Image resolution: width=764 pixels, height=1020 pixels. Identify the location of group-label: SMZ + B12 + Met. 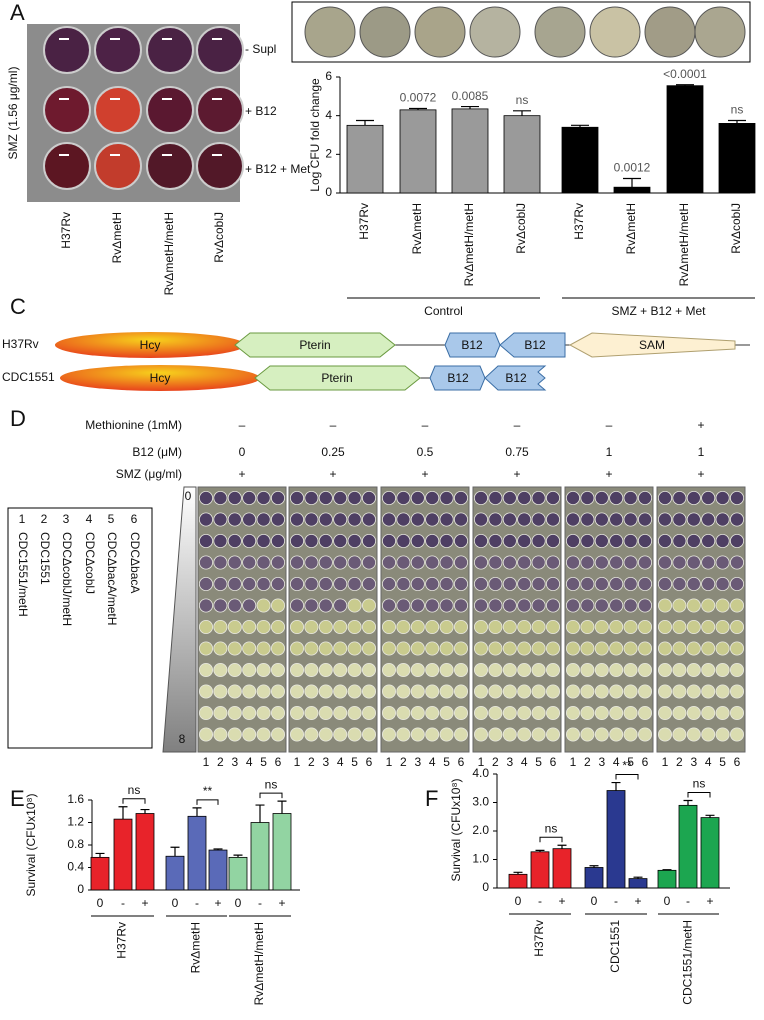
(658, 311).